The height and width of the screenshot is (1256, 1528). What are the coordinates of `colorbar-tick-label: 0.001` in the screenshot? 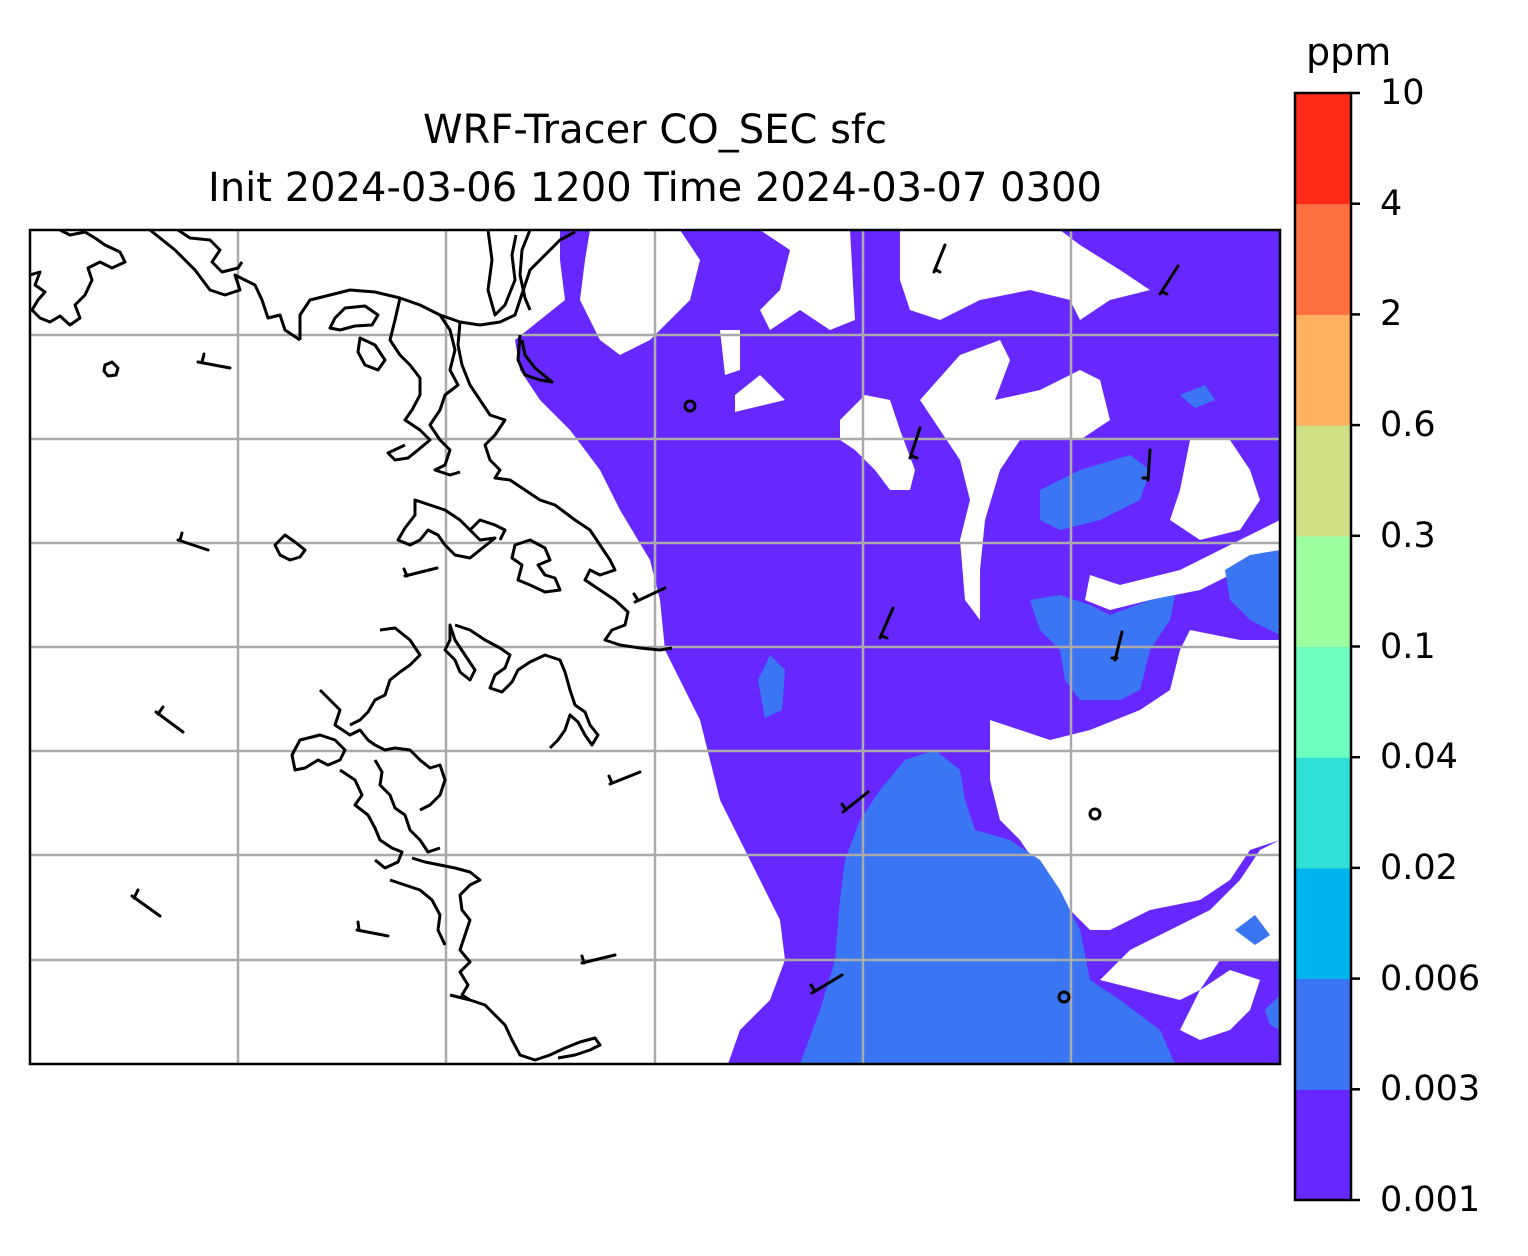 It's located at (1430, 1200).